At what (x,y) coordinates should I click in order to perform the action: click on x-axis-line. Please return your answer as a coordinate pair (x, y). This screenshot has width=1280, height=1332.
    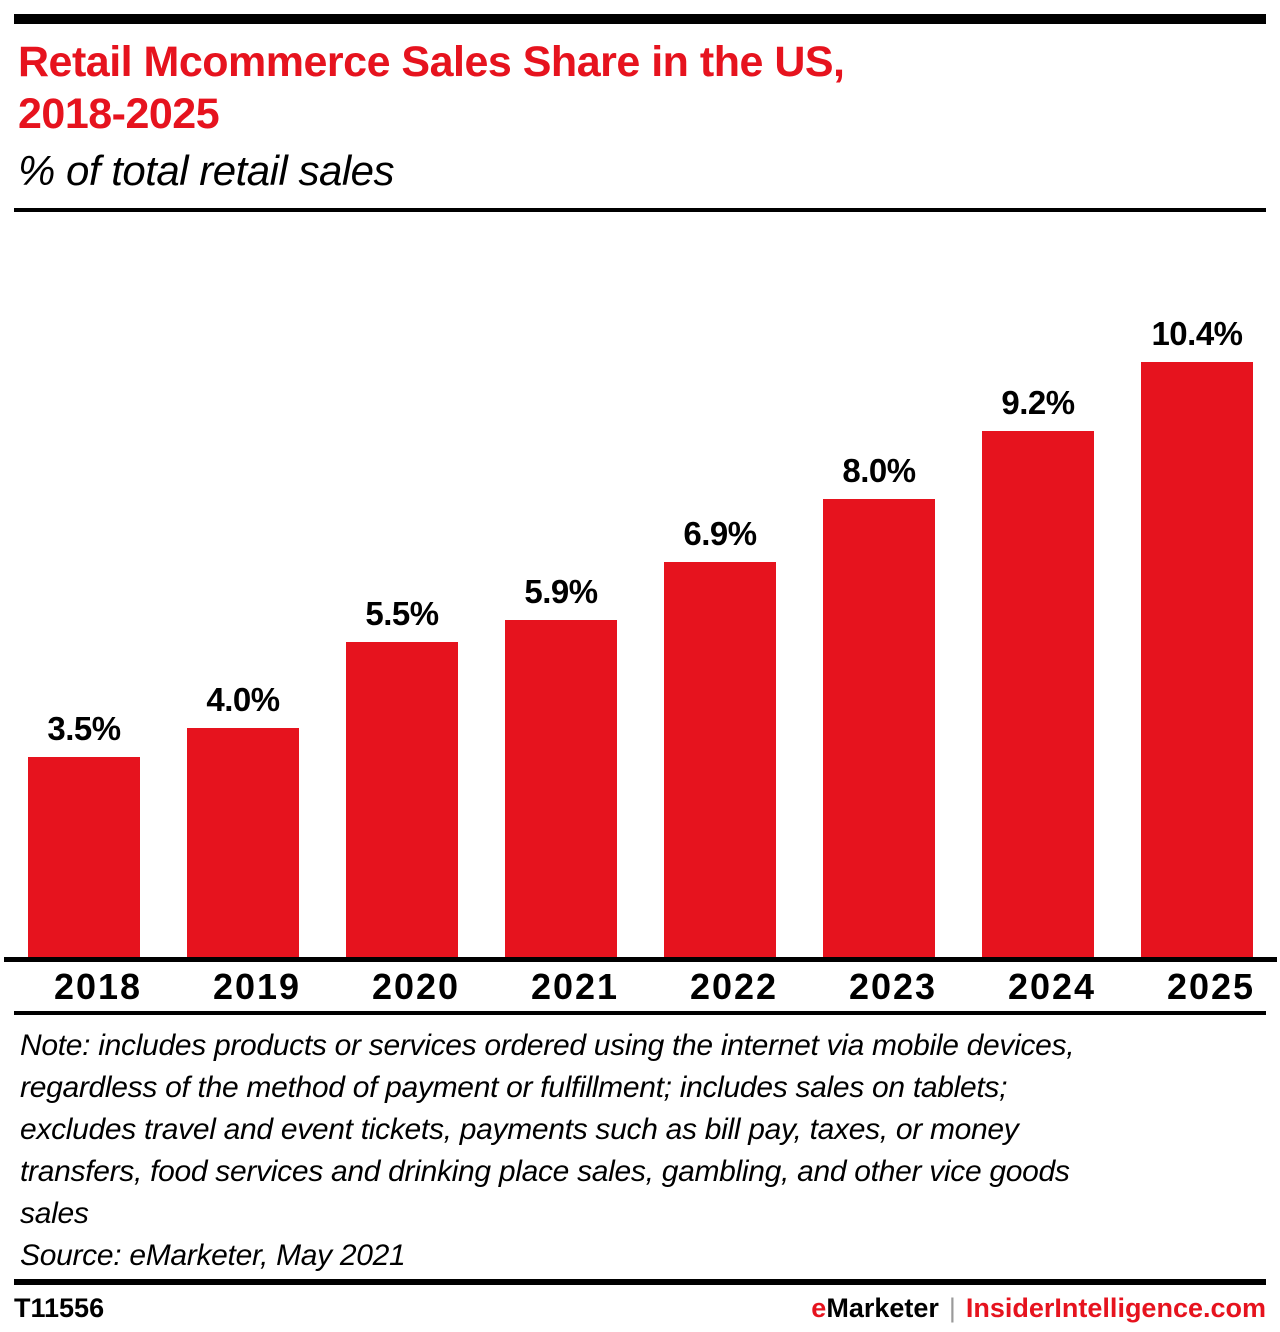
    Looking at the image, I should click on (640, 959).